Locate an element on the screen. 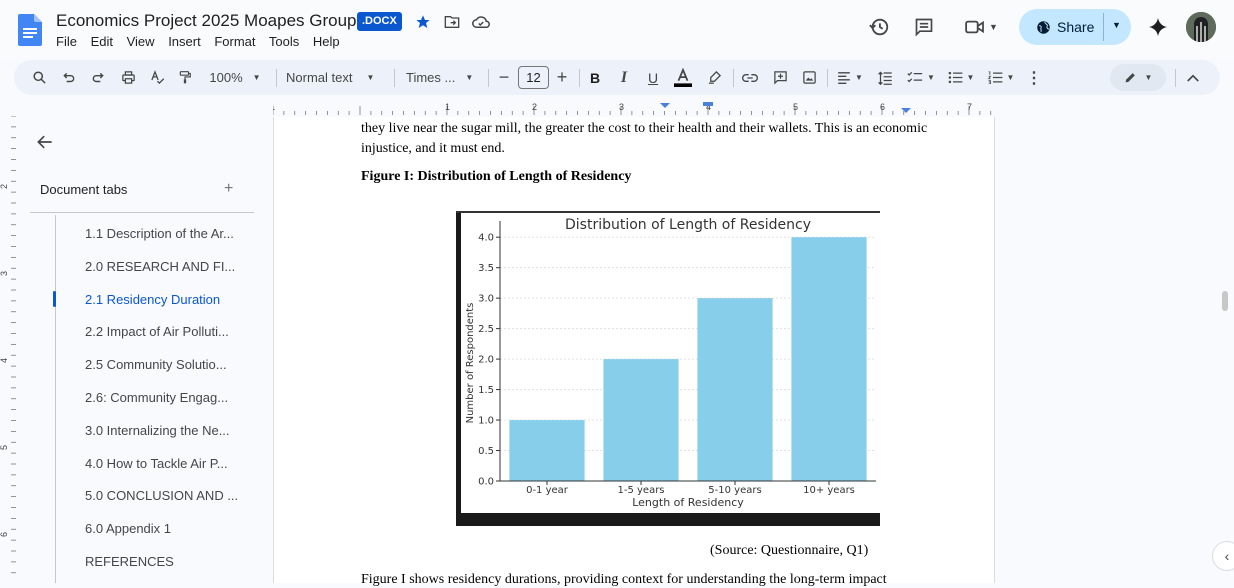 The height and width of the screenshot is (588, 1234). share-button: Share ▼ is located at coordinates (1075, 27).